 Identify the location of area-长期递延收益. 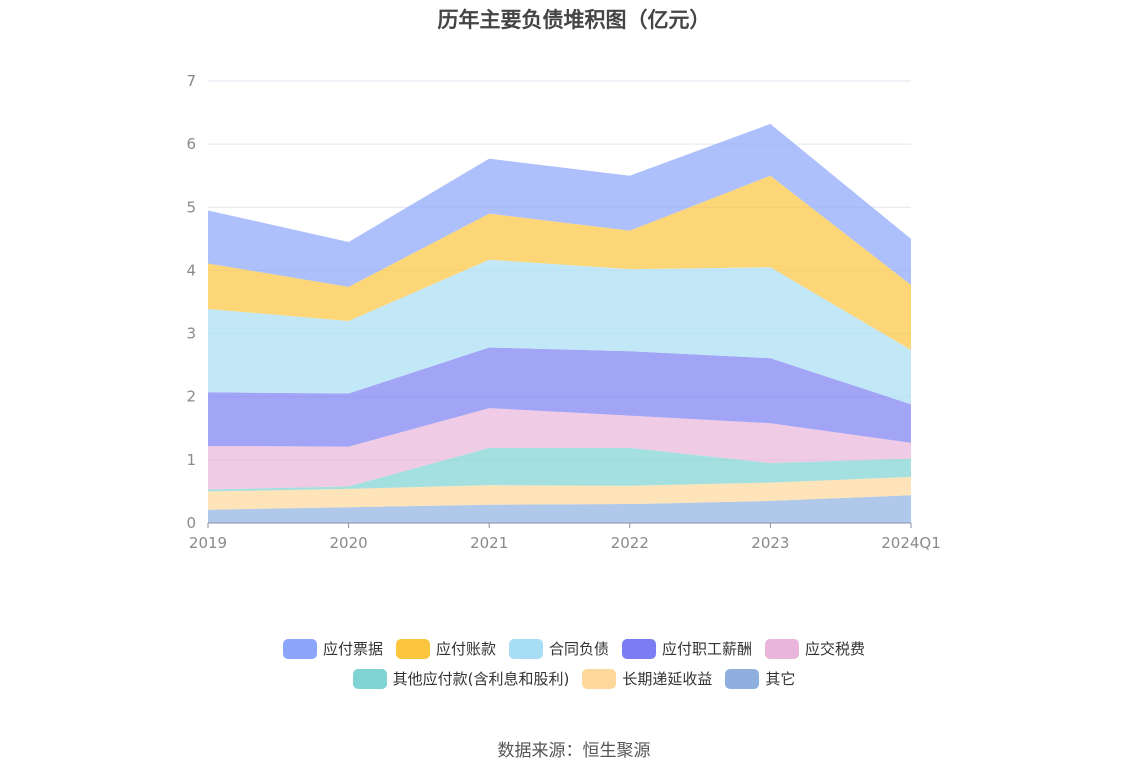
(559, 493).